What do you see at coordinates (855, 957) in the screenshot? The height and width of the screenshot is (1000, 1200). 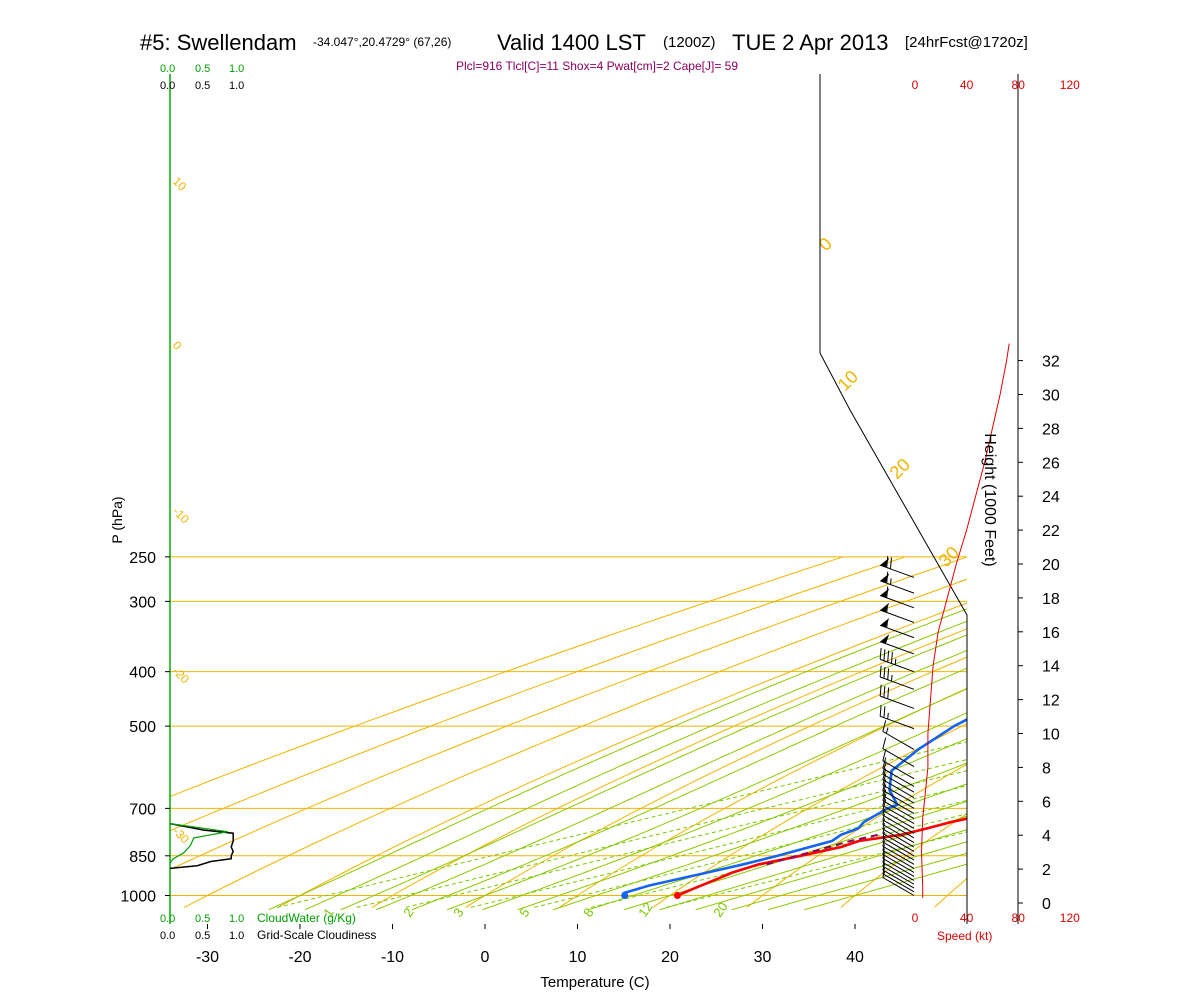 I see `temperature-tick-label-7: 40` at bounding box center [855, 957].